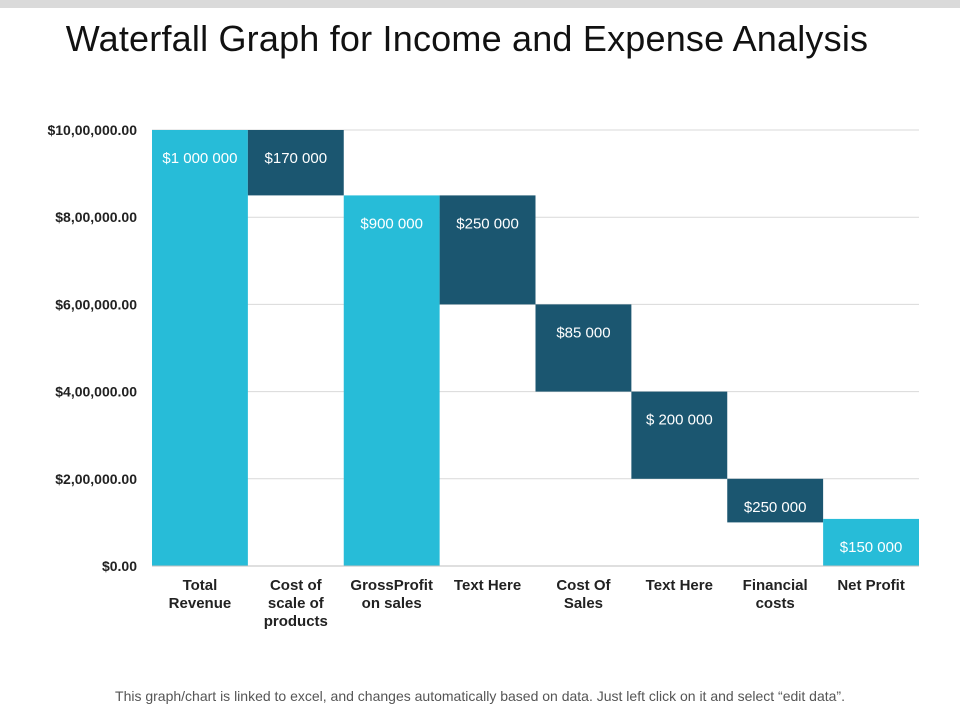  Describe the element at coordinates (200, 585) in the screenshot. I see `x-category-label-line: Total` at that location.